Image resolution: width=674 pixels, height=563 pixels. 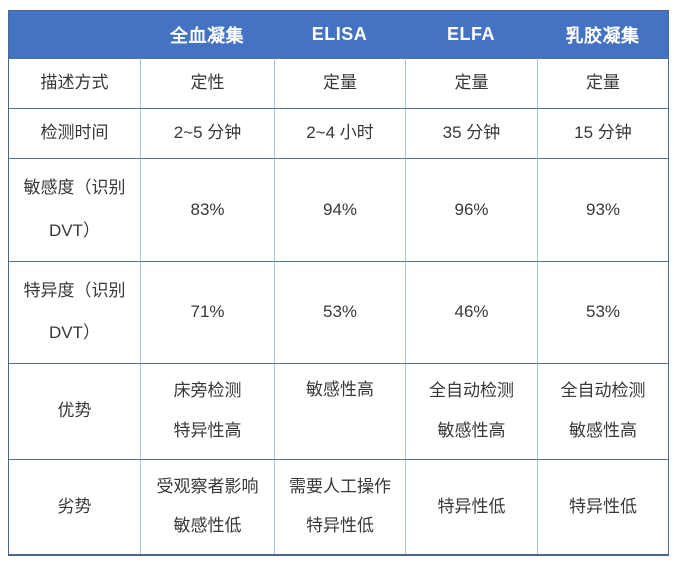 I want to click on table-cell: 受观察者影响 敏感性低, so click(x=207, y=506).